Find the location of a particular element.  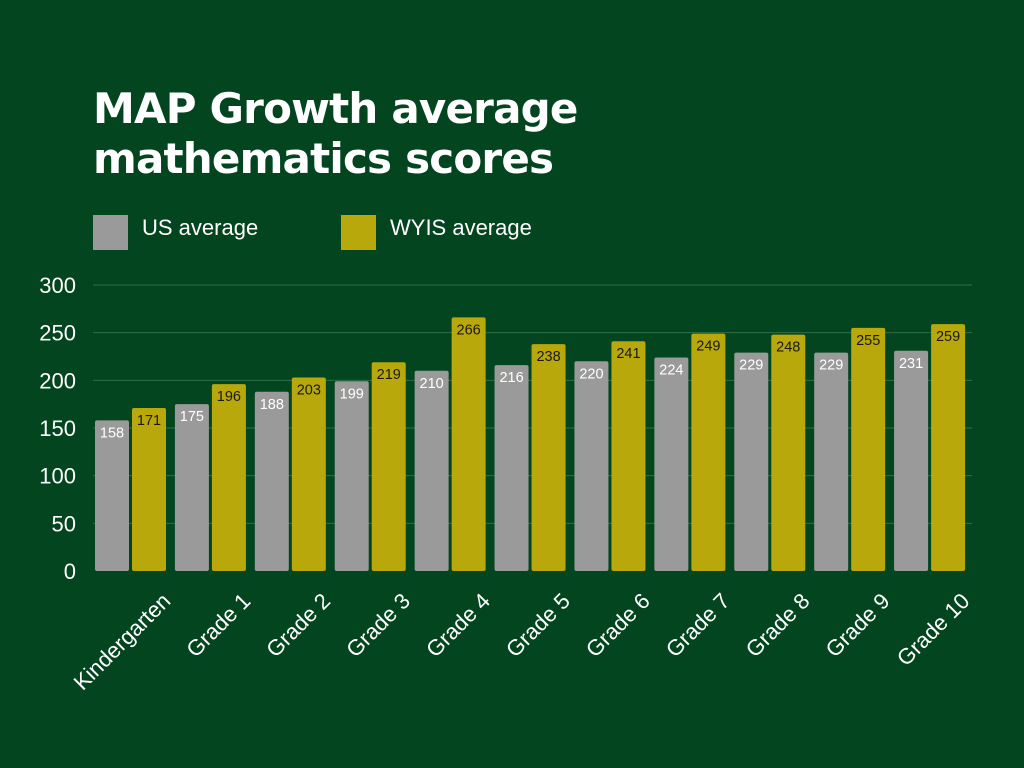

data-label-wyis: 248 is located at coordinates (788, 348).